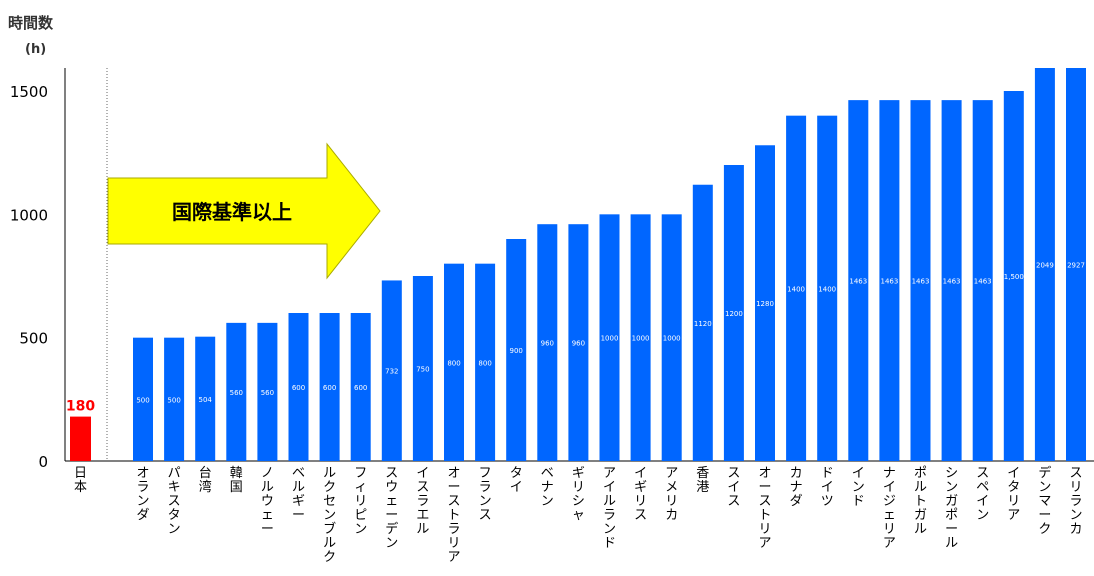 The width and height of the screenshot is (1094, 576). Describe the element at coordinates (298, 494) in the screenshot. I see `x-label: ベルギー` at that location.